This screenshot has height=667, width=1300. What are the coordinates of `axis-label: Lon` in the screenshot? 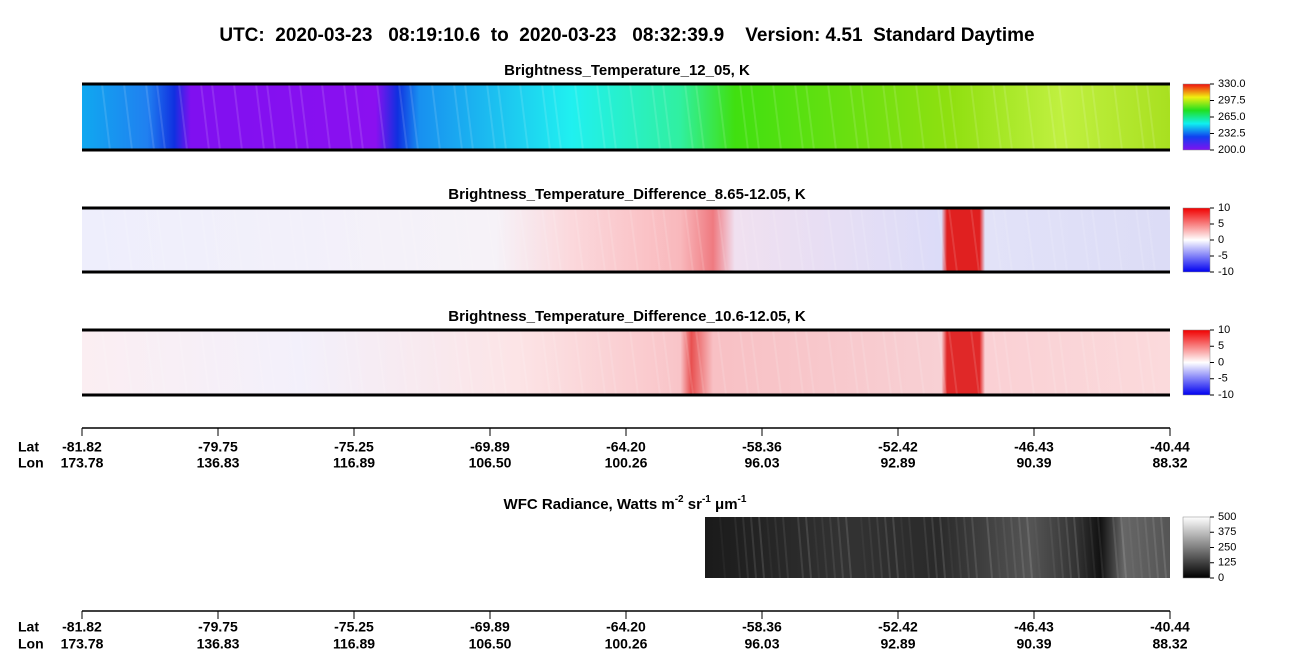 It's located at (31, 644).